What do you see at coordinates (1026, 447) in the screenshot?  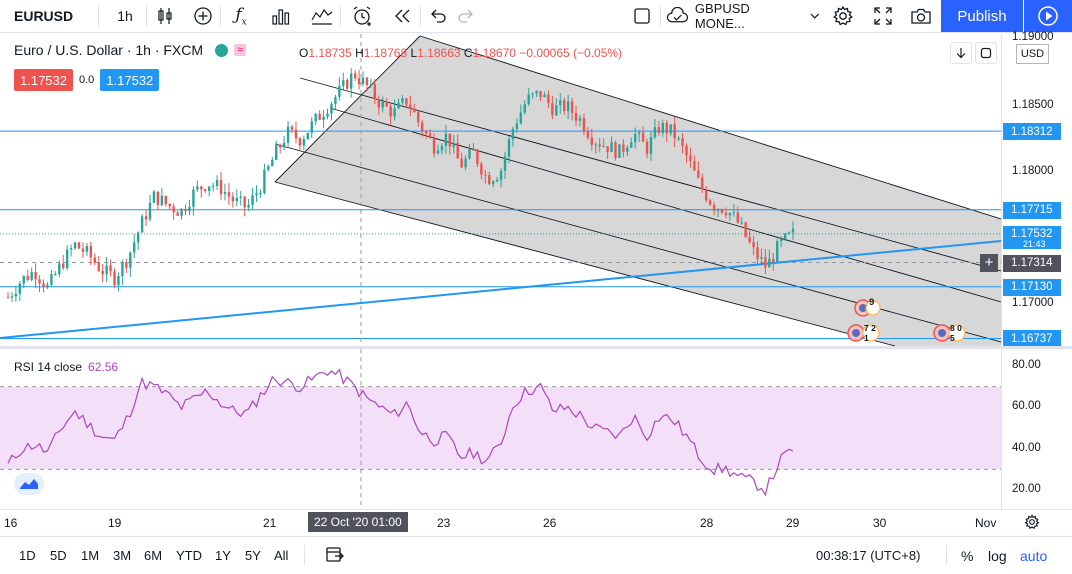 I see `rsi-tick: 40.00` at bounding box center [1026, 447].